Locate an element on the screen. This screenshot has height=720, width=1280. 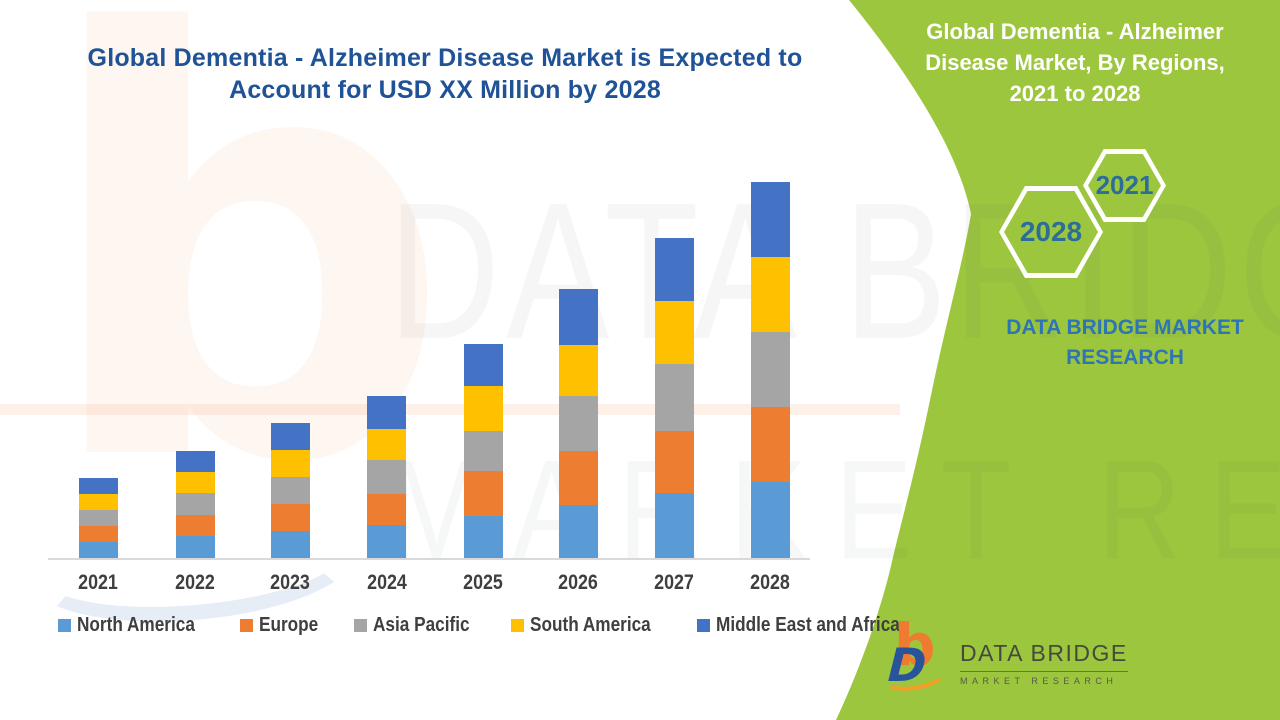
bar-2025 is located at coordinates (483, 451).